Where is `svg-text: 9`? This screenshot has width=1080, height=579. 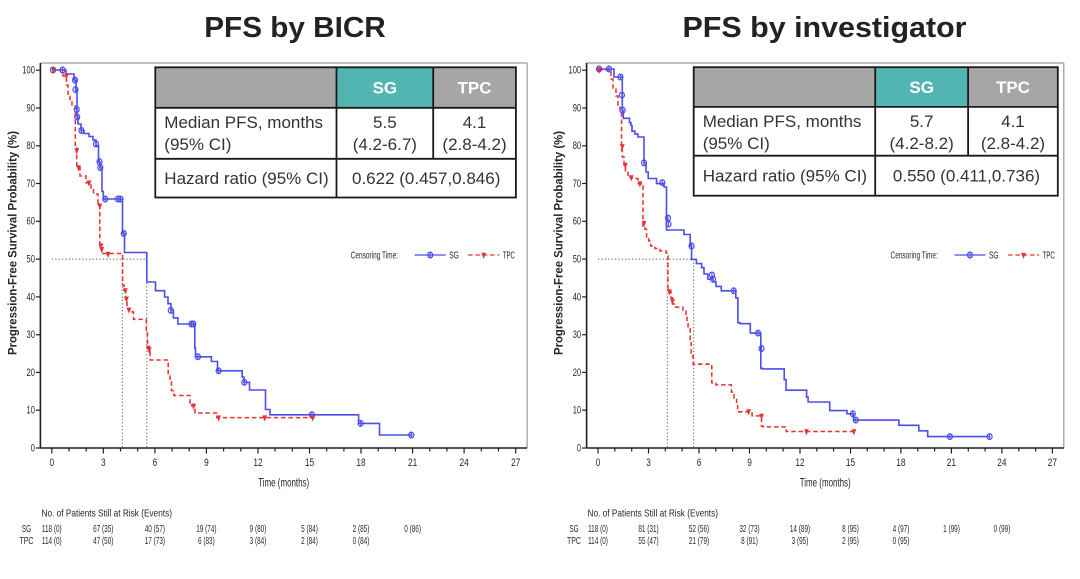
svg-text: 9 is located at coordinates (749, 463).